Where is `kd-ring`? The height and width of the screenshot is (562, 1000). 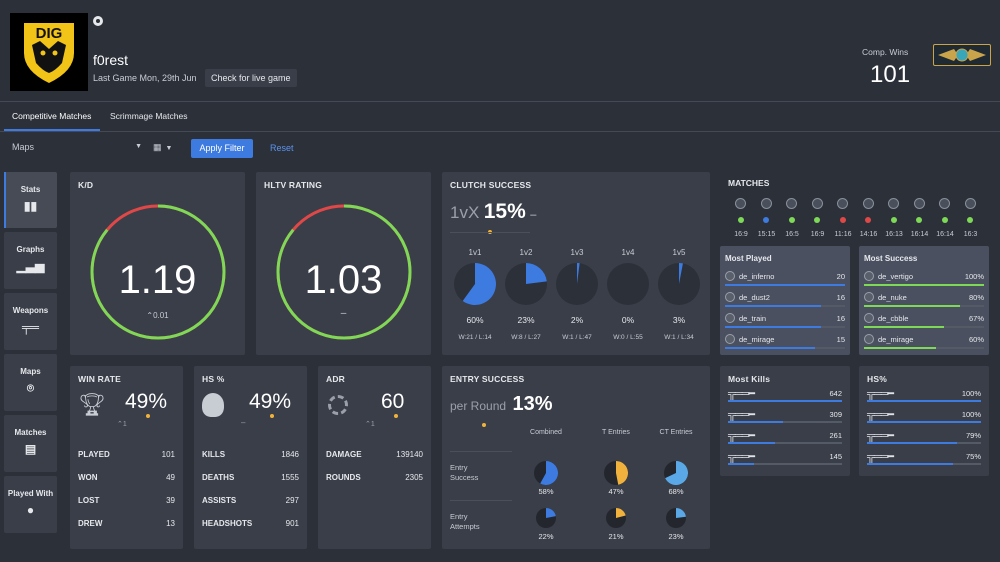 kd-ring is located at coordinates (158, 272).